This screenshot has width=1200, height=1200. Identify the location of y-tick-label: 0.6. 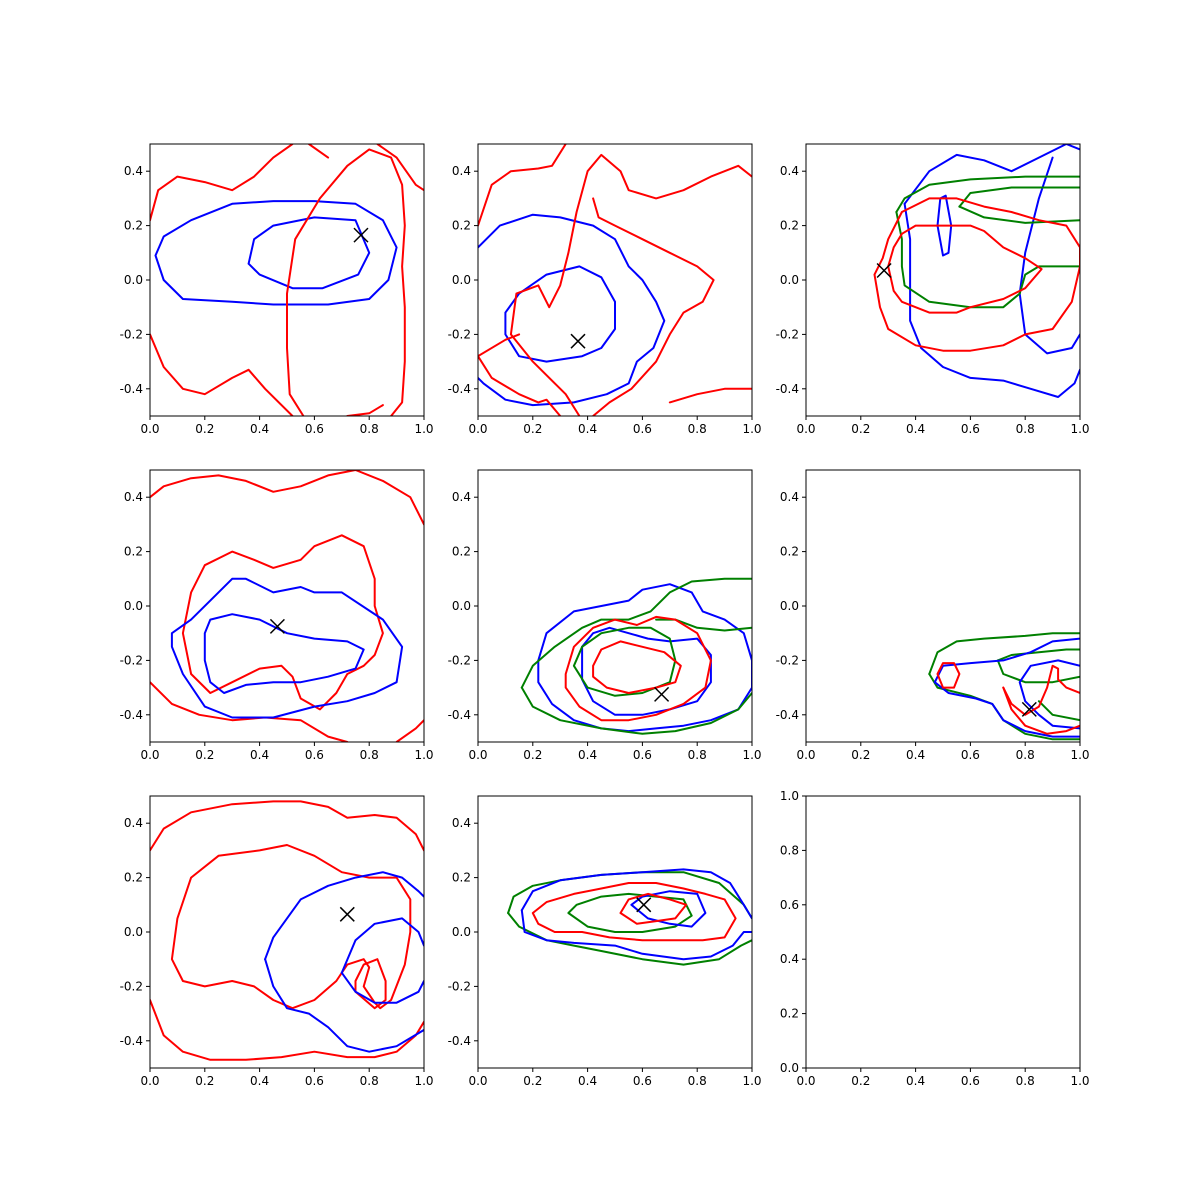
(789, 905).